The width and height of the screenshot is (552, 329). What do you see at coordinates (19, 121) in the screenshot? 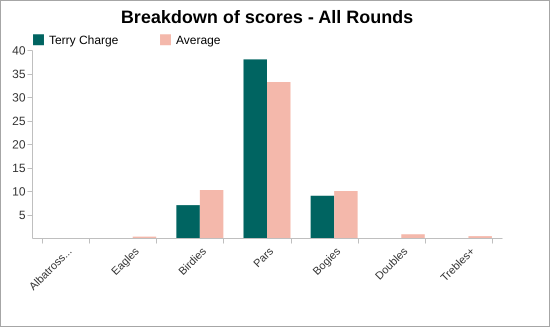
I see `y-tick-label: 25` at bounding box center [19, 121].